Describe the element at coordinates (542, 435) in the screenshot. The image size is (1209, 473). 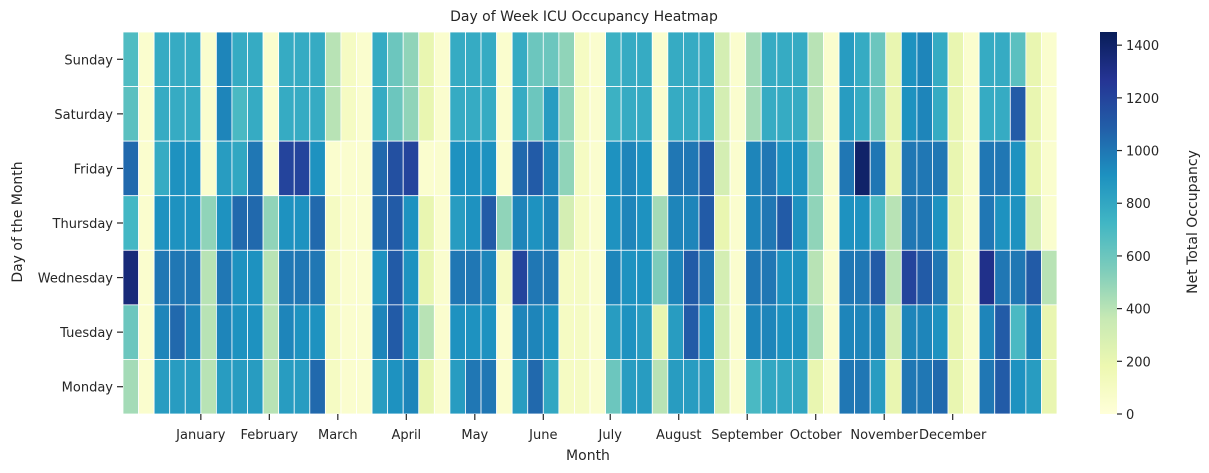
I see `x-tick-label: June` at that location.